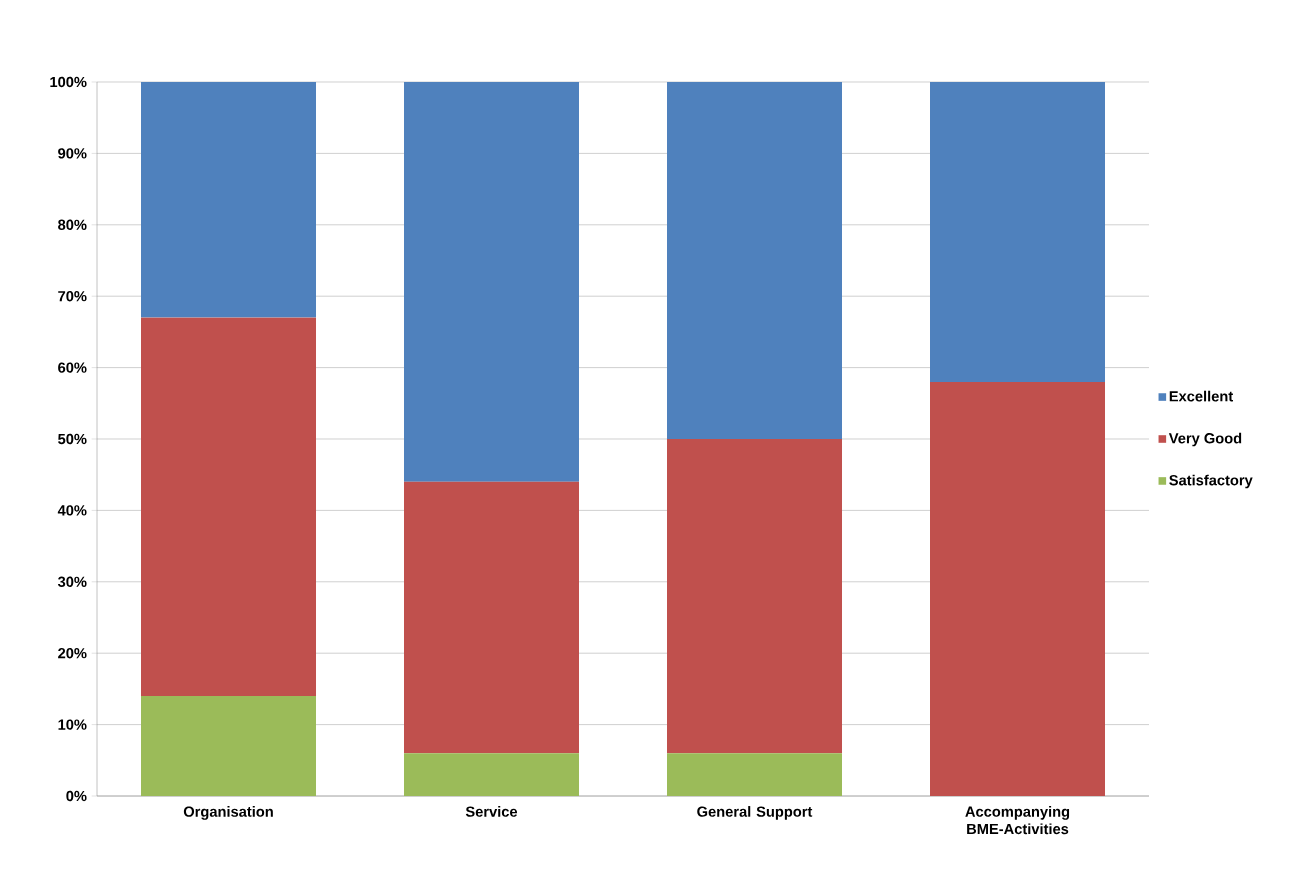  I want to click on y-tick-label: 40%, so click(72, 510).